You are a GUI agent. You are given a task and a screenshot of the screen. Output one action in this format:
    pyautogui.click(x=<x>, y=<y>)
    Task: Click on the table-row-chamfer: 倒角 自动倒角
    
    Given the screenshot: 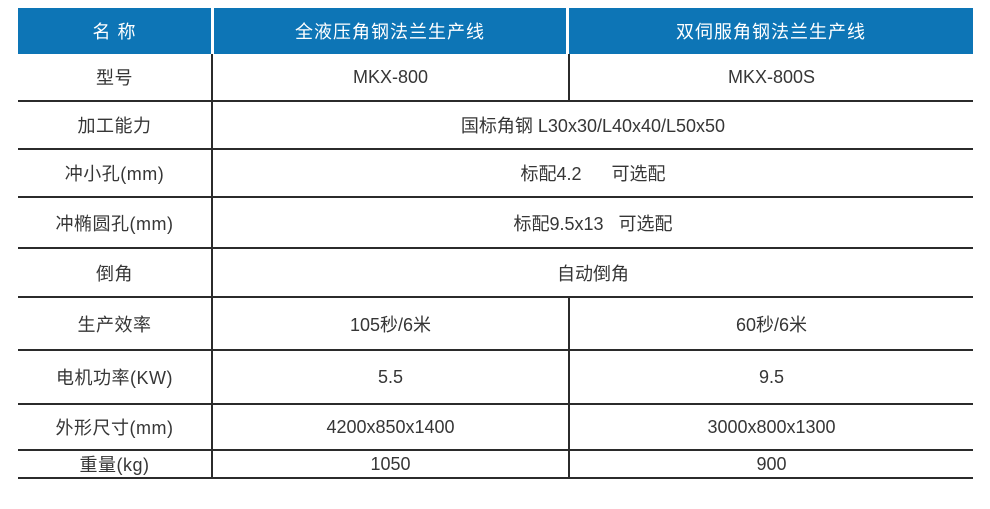 What is the action you would take?
    pyautogui.click(x=495, y=273)
    